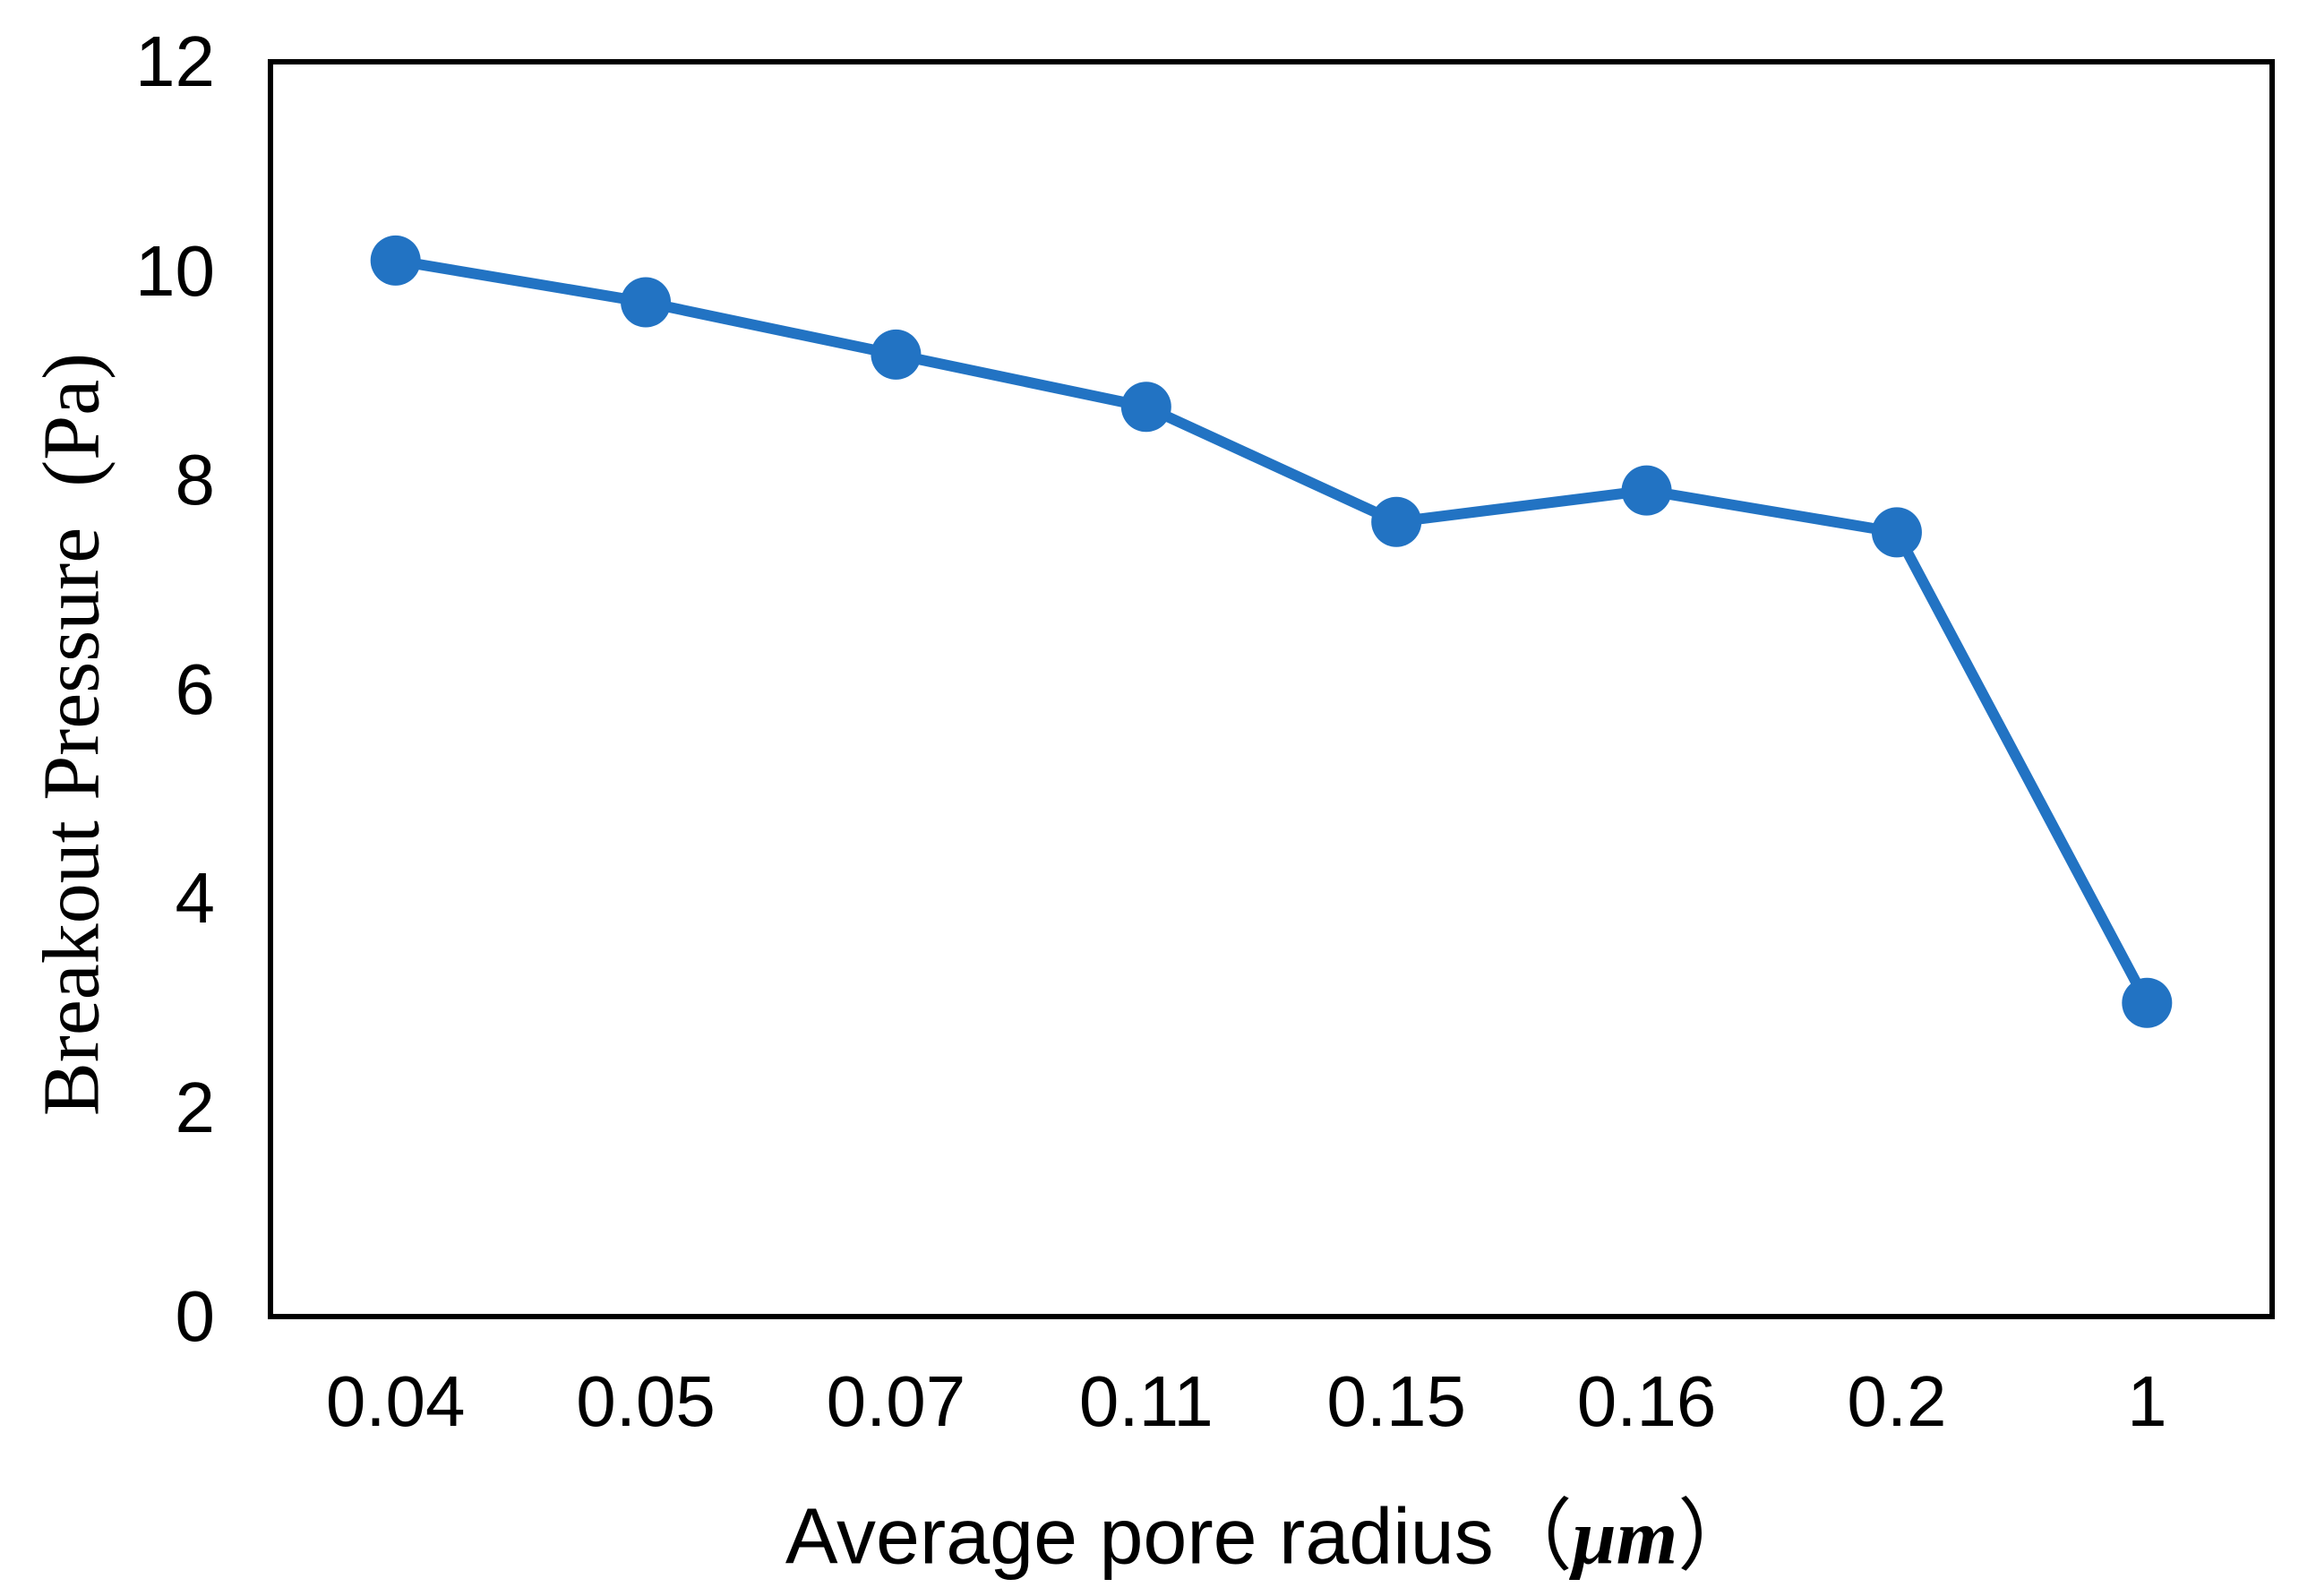 The height and width of the screenshot is (1596, 2316). I want to click on x-axis-title-text: Average pore radius, so click(1139, 1536).